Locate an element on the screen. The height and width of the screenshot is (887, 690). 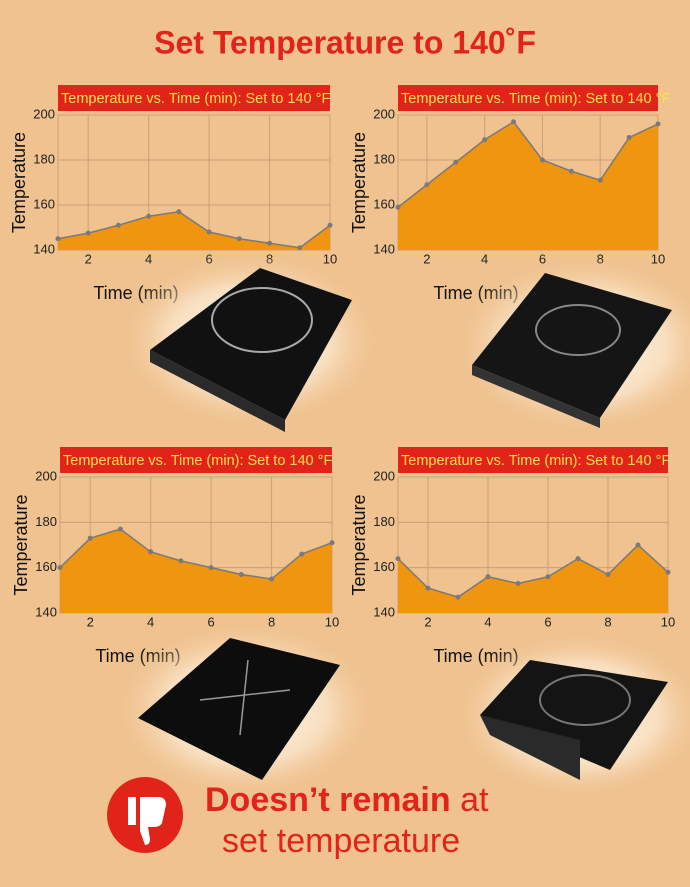
control-panel is located at coordinates (530, 747).